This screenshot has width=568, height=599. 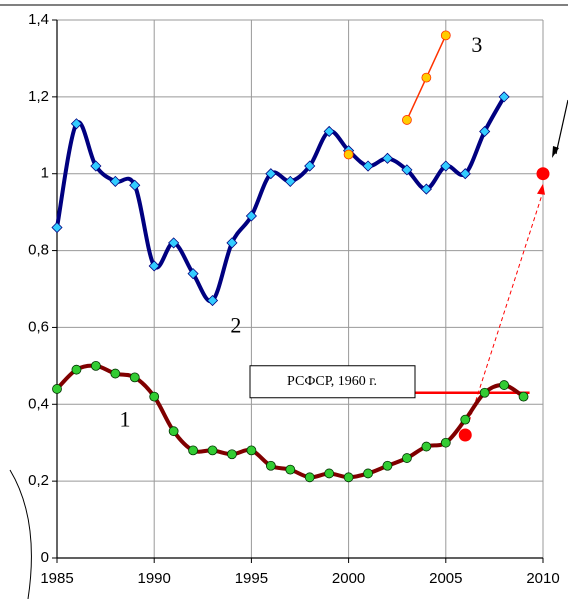 I want to click on trend-arrow, so click(x=506, y=306).